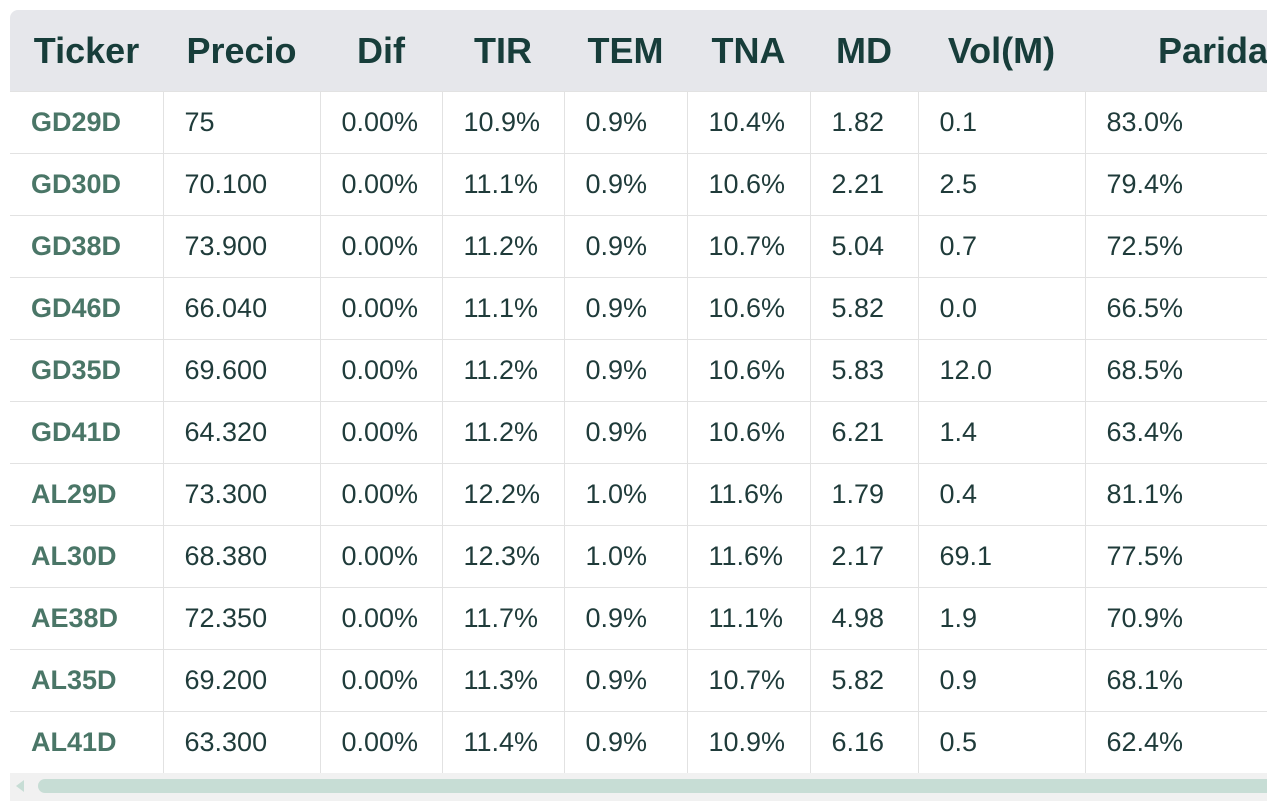 This screenshot has width=1267, height=801. I want to click on column-header: TIR, so click(503, 51).